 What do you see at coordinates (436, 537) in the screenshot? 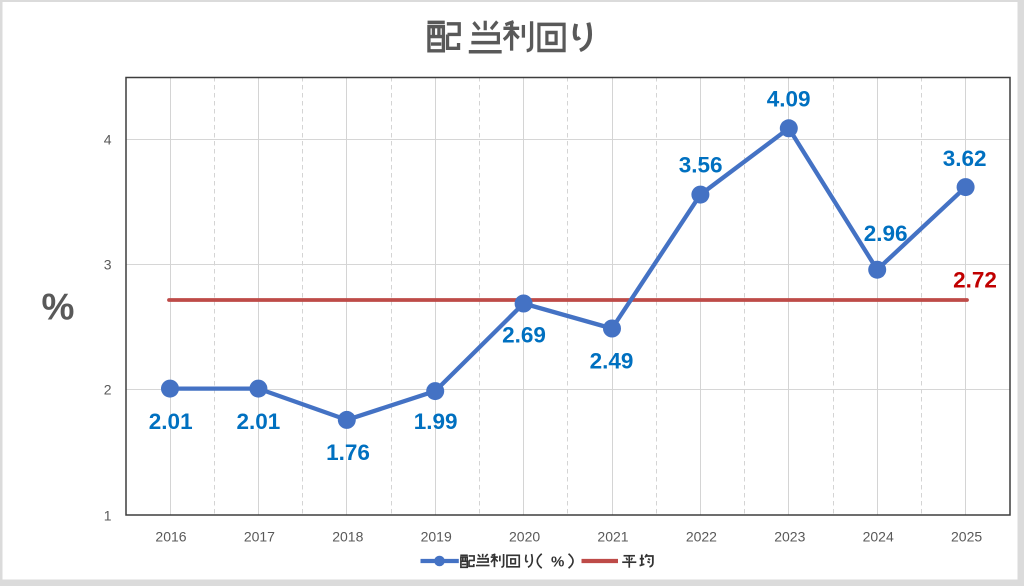
I see `svg-text: 2019` at bounding box center [436, 537].